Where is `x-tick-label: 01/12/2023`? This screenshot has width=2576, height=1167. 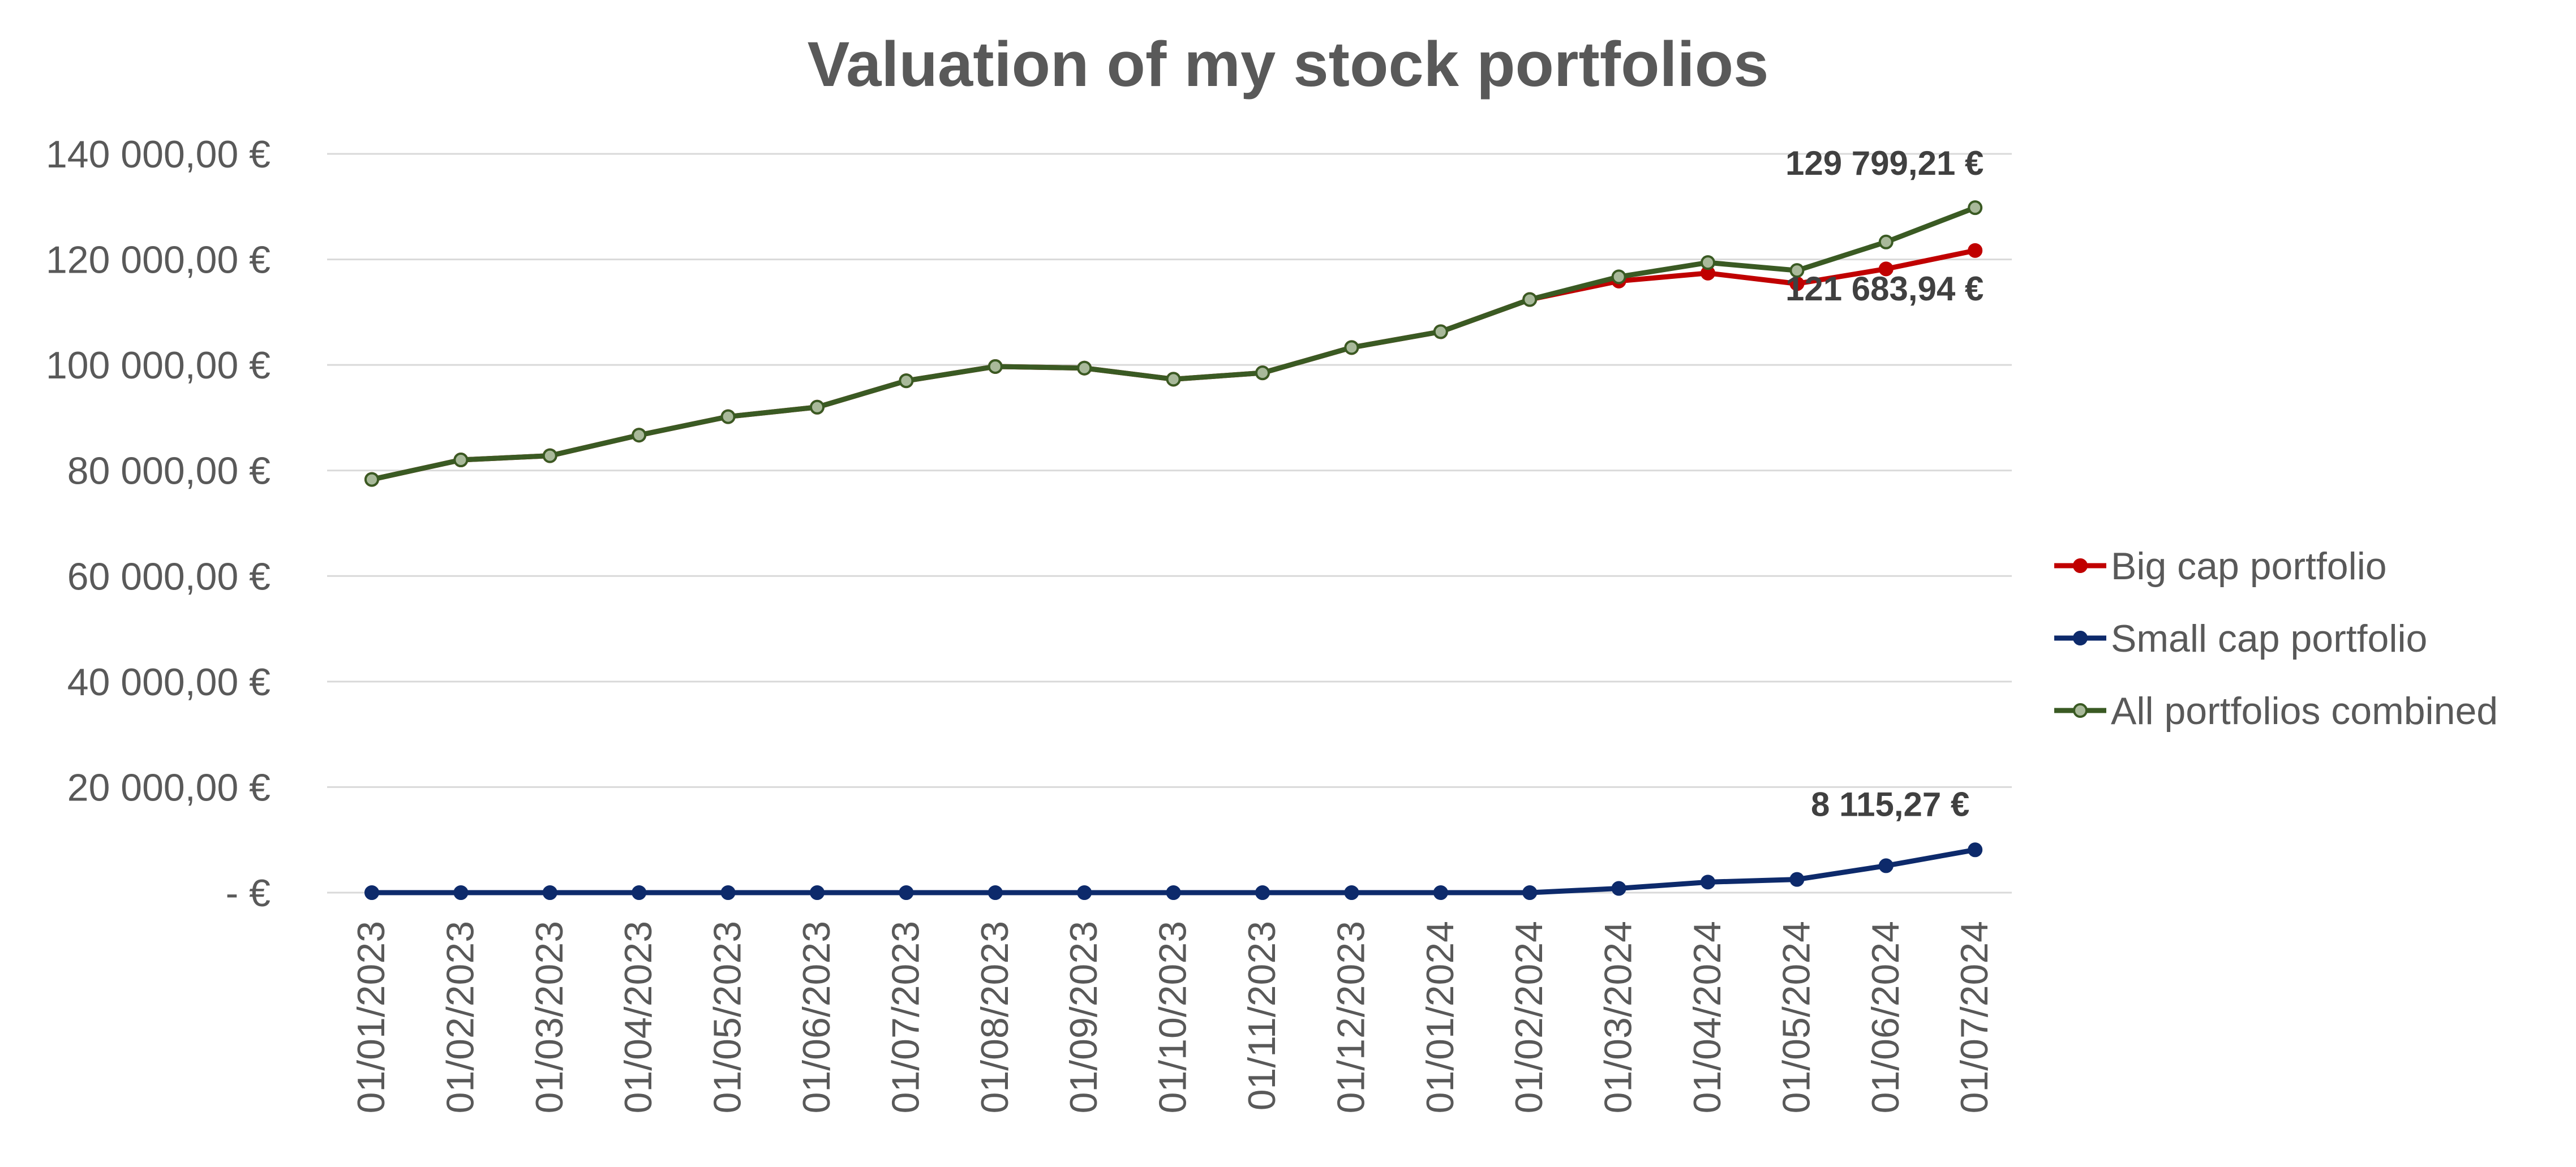 x-tick-label: 01/12/2023 is located at coordinates (1350, 1017).